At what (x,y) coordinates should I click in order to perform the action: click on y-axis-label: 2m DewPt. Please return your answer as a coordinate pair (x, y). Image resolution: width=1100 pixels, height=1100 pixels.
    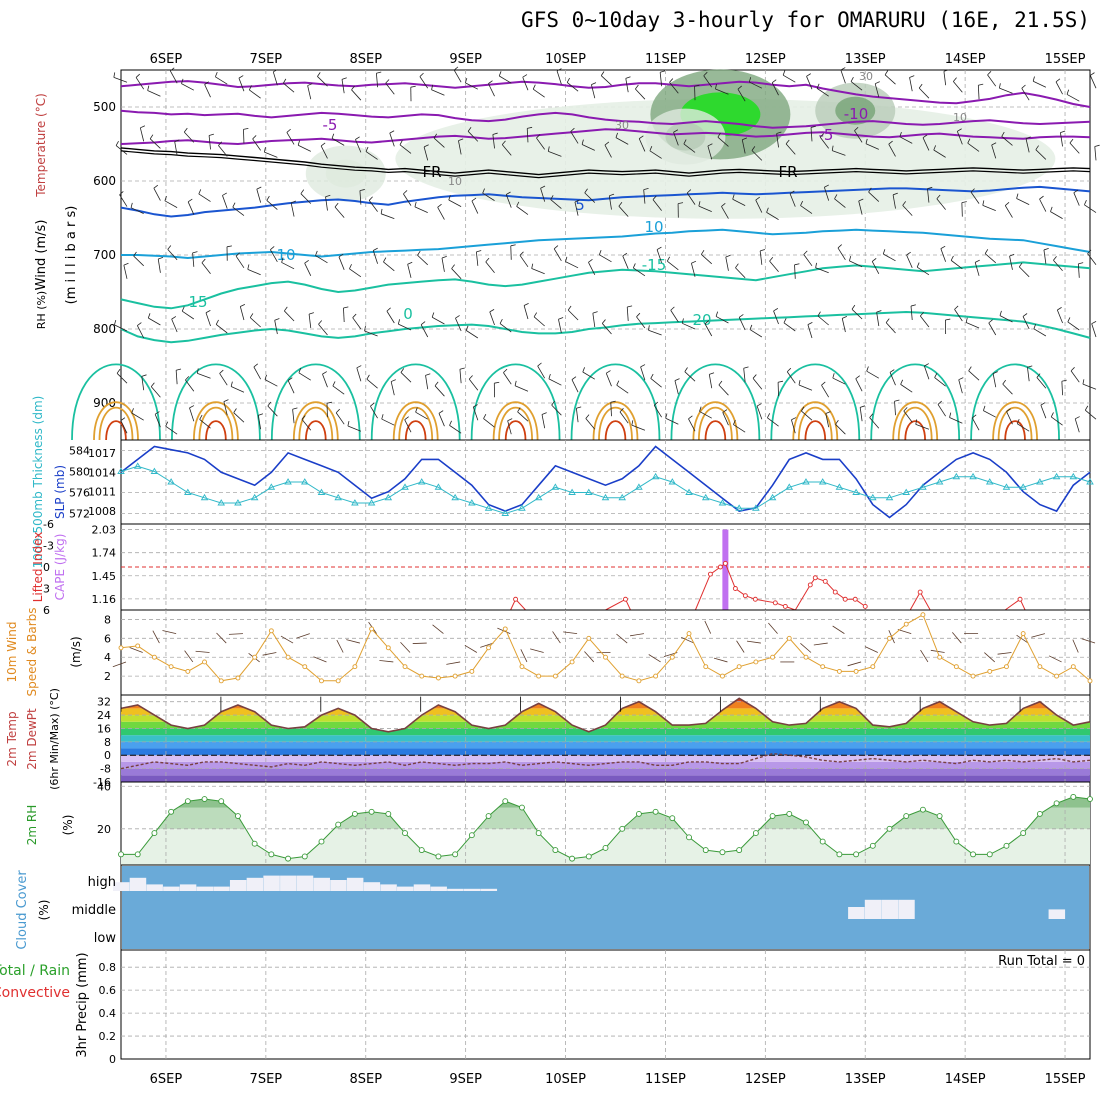
    Looking at the image, I should click on (32, 739).